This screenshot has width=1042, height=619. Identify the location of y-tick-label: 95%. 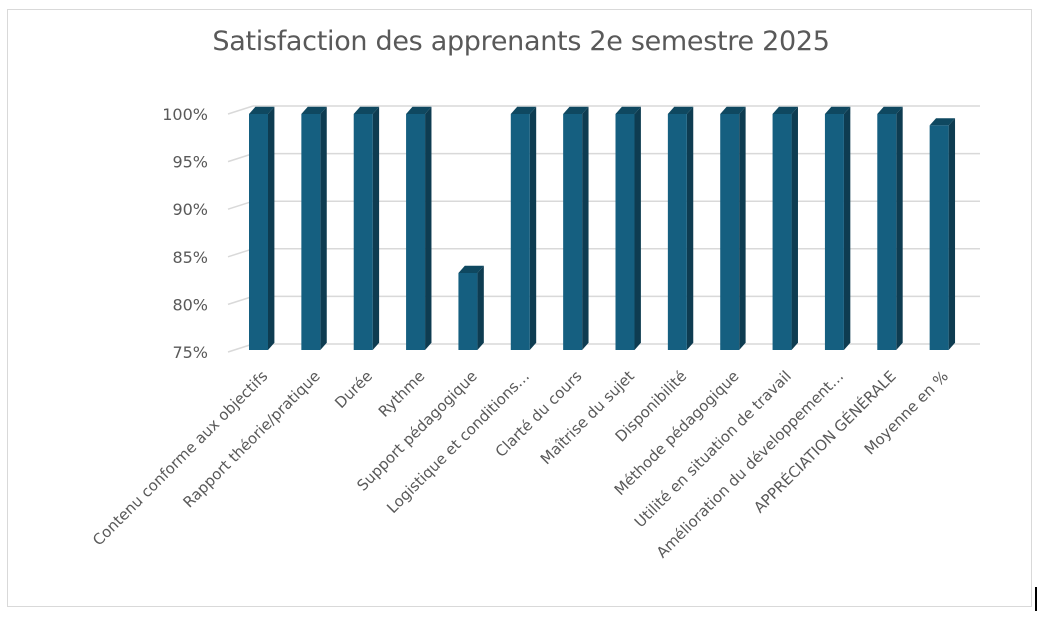
(190, 162).